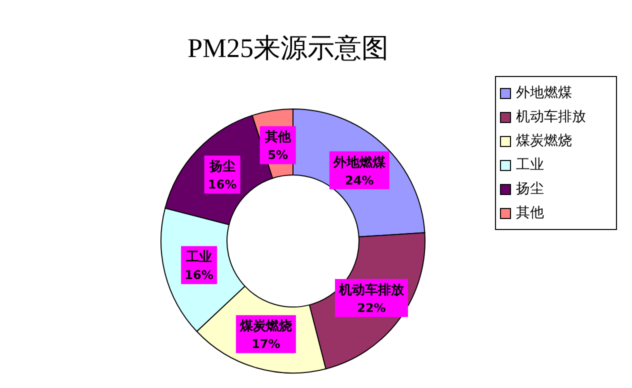 The width and height of the screenshot is (632, 388). What do you see at coordinates (530, 189) in the screenshot?
I see `legend-label: 扬尘` at bounding box center [530, 189].